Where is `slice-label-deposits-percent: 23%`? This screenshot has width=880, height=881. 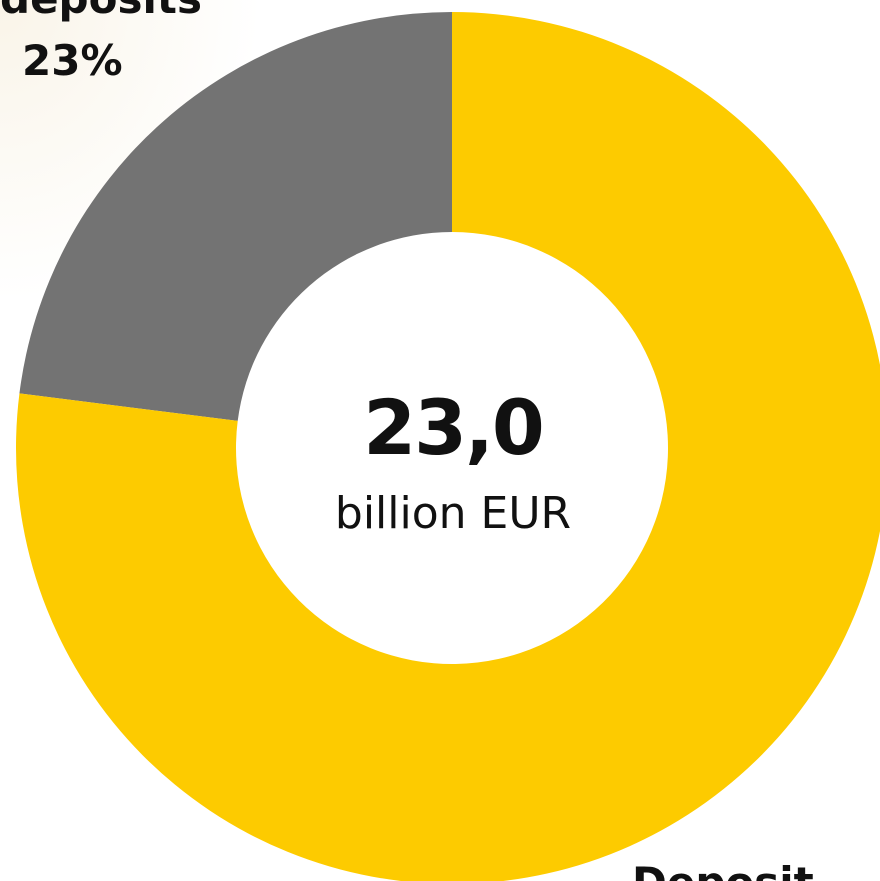 slice-label-deposits-percent: 23% is located at coordinates (72, 60).